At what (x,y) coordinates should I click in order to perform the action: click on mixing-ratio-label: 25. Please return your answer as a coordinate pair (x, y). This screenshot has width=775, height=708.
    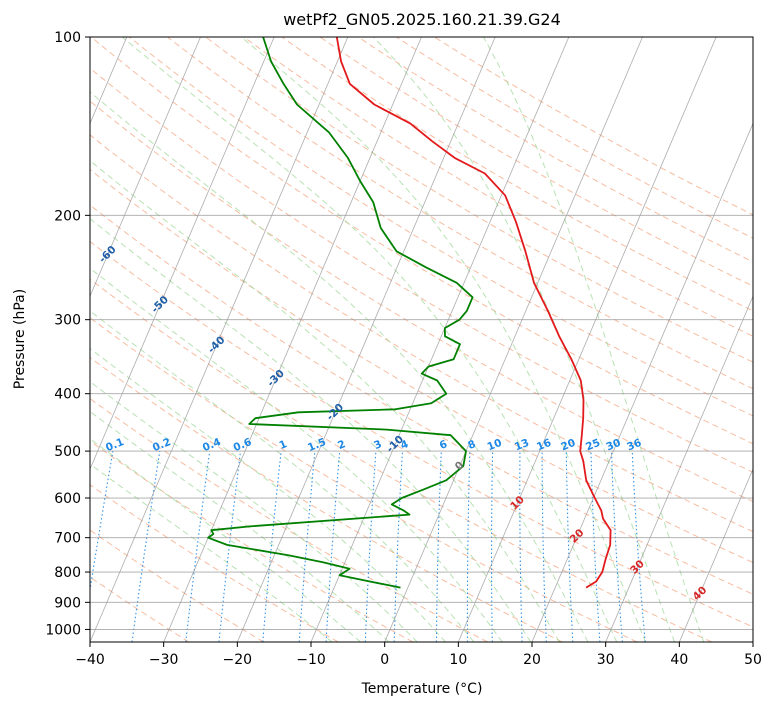
    Looking at the image, I should click on (593, 445).